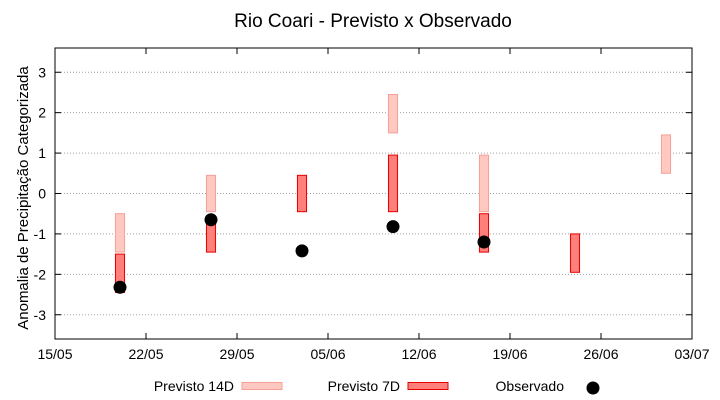 Image resolution: width=720 pixels, height=400 pixels. What do you see at coordinates (54, 354) in the screenshot?
I see `x-tick-label: 15/05` at bounding box center [54, 354].